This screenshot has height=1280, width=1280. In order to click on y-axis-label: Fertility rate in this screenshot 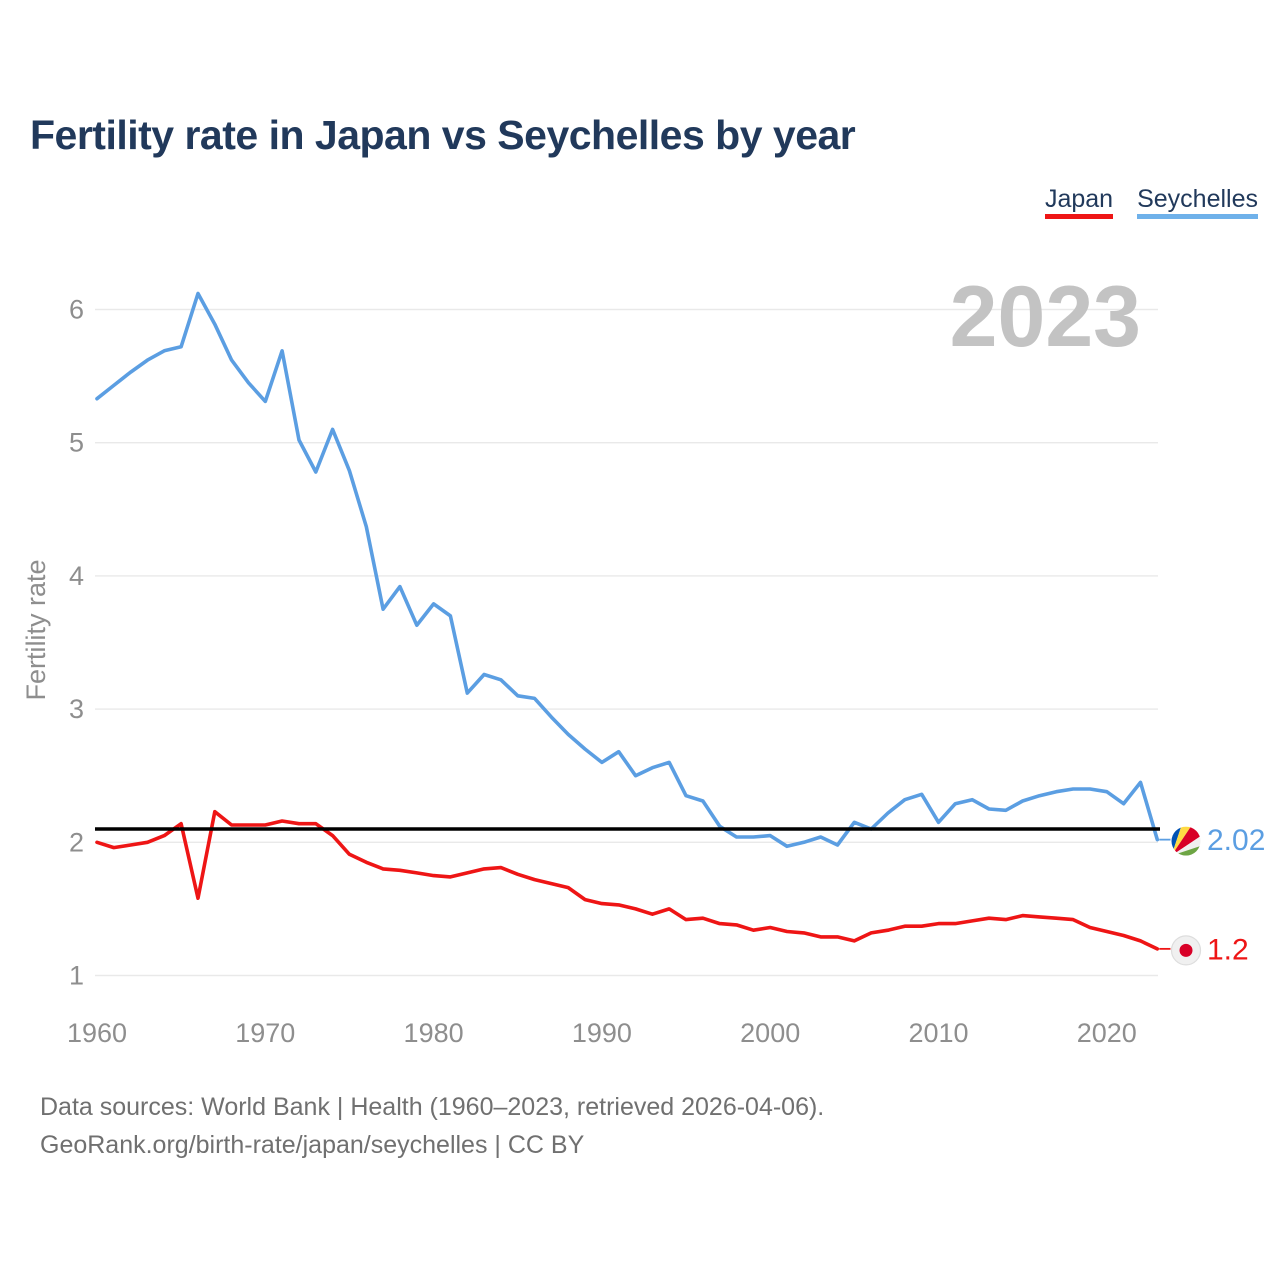, I will do `click(36, 629)`.